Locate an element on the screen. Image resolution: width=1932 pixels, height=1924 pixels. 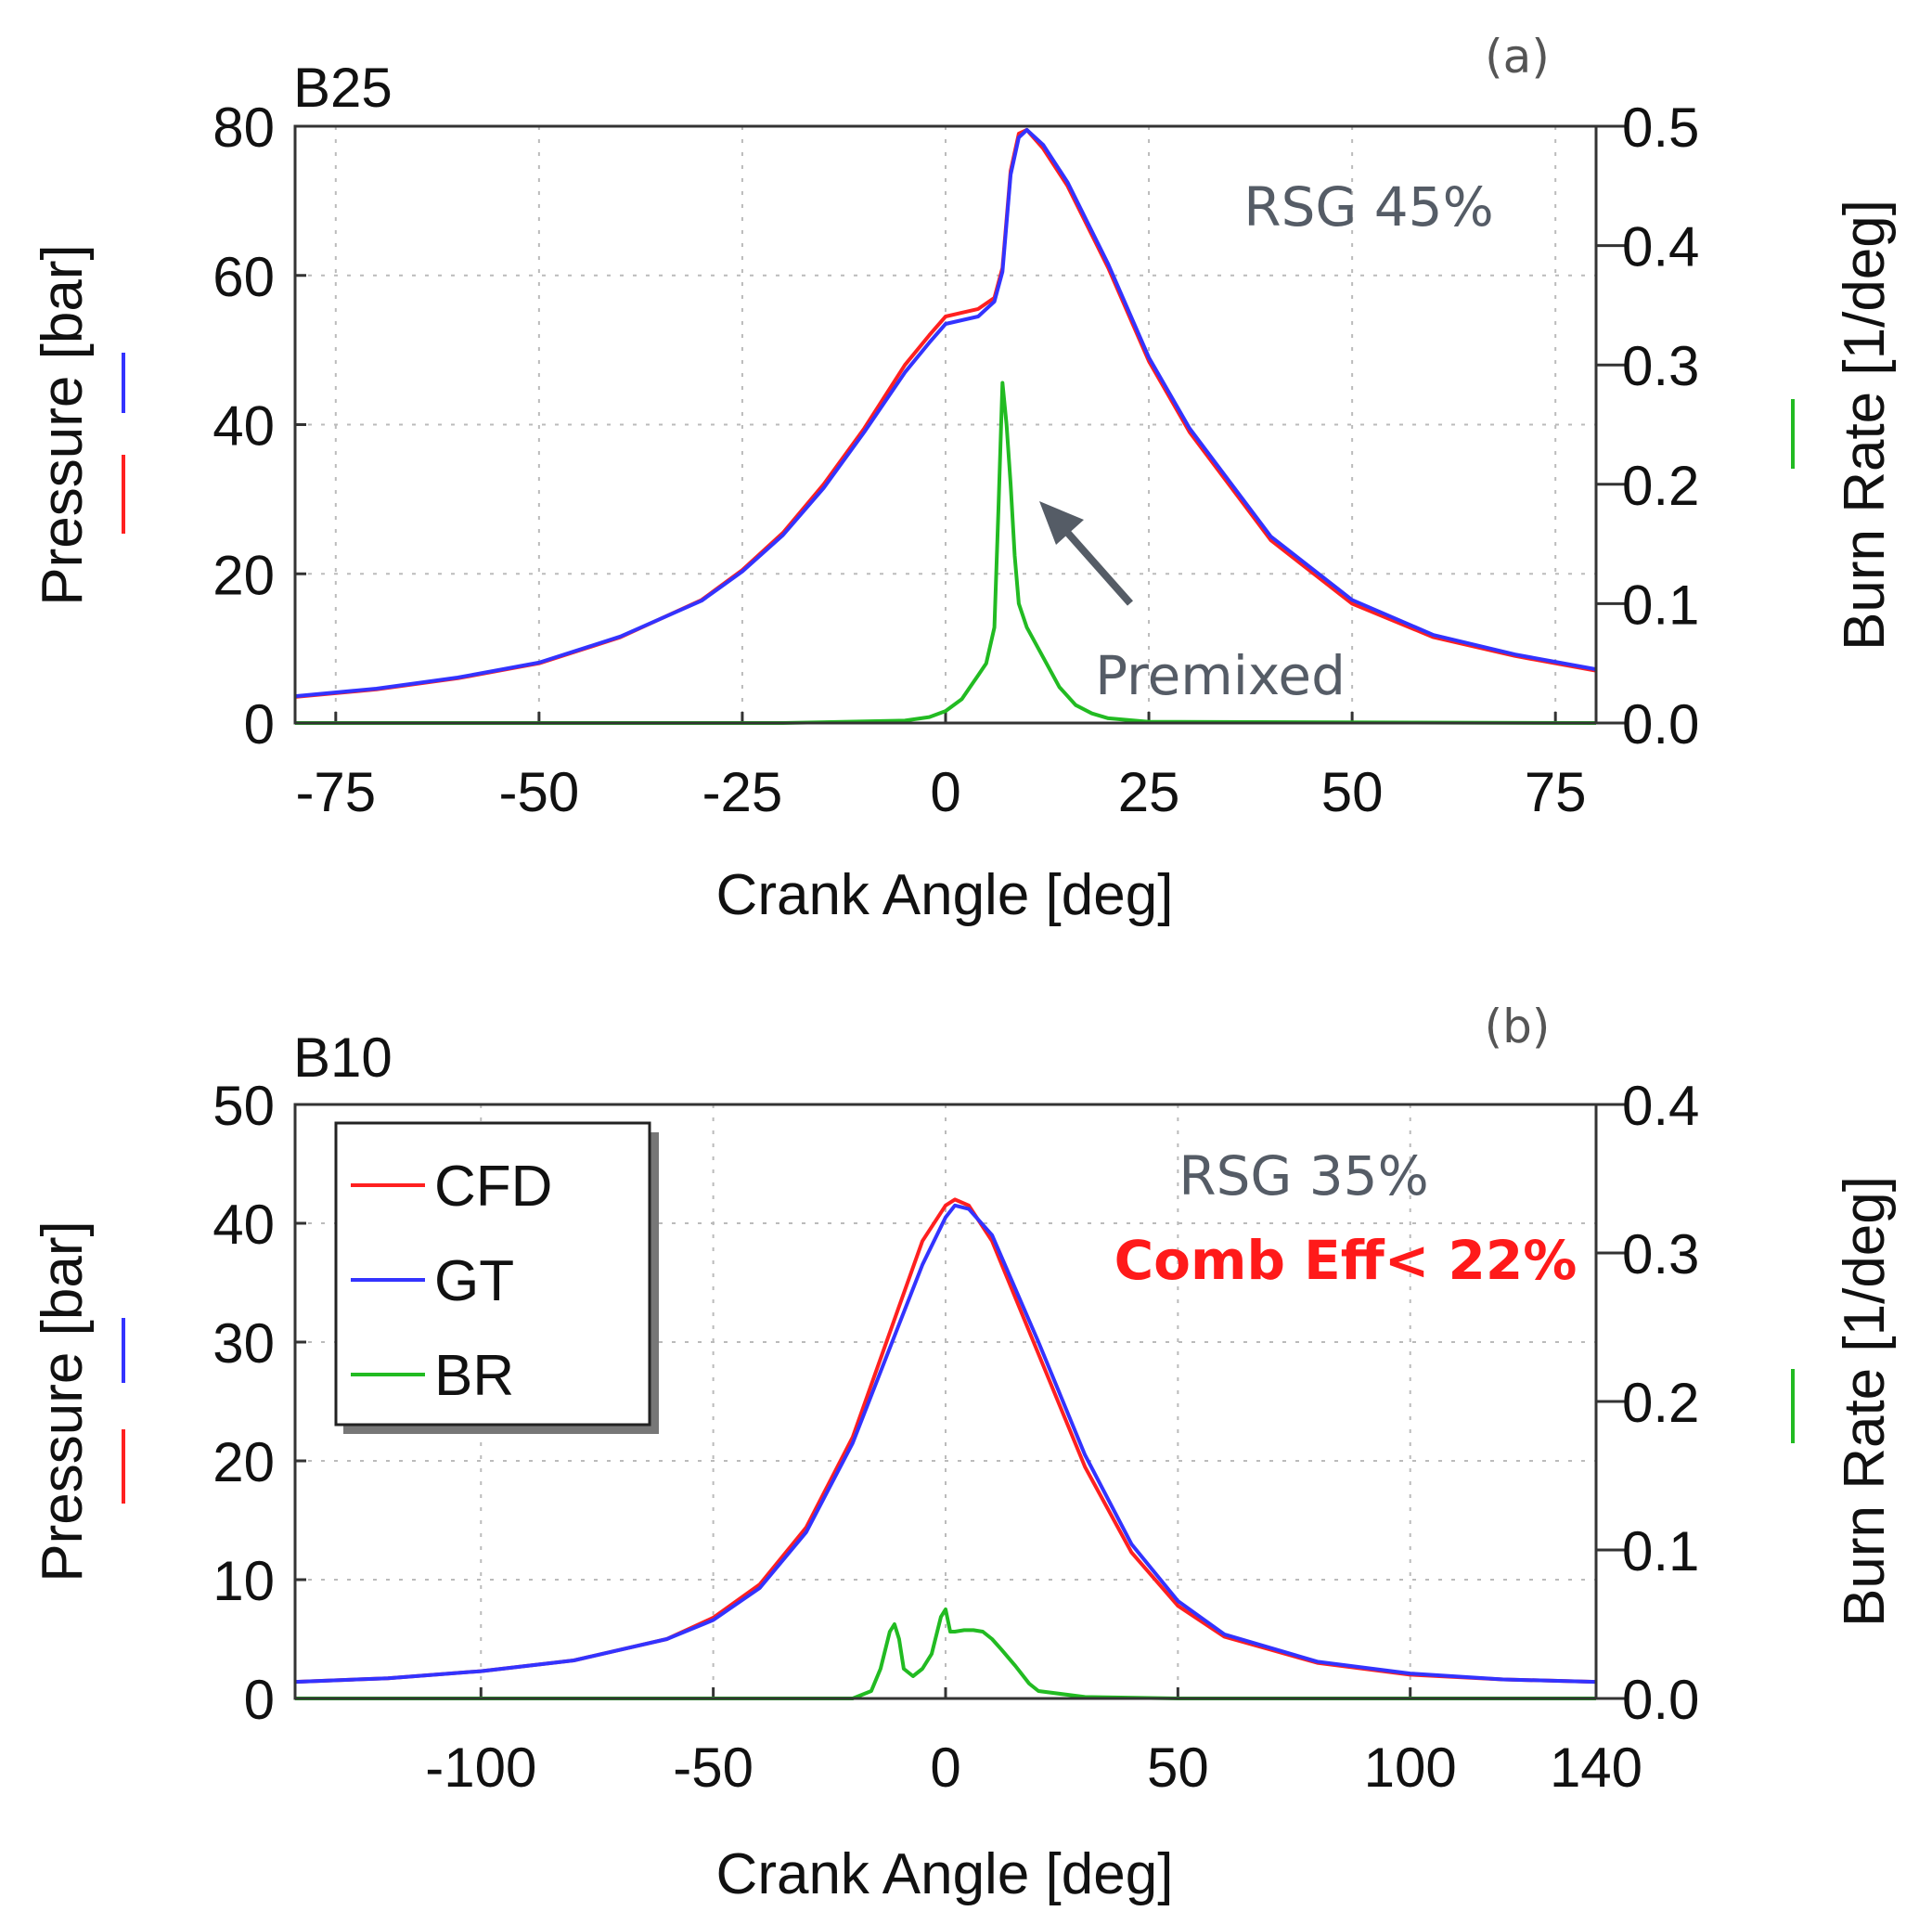
y-right-tick-label: 0.5 is located at coordinates (1660, 128).